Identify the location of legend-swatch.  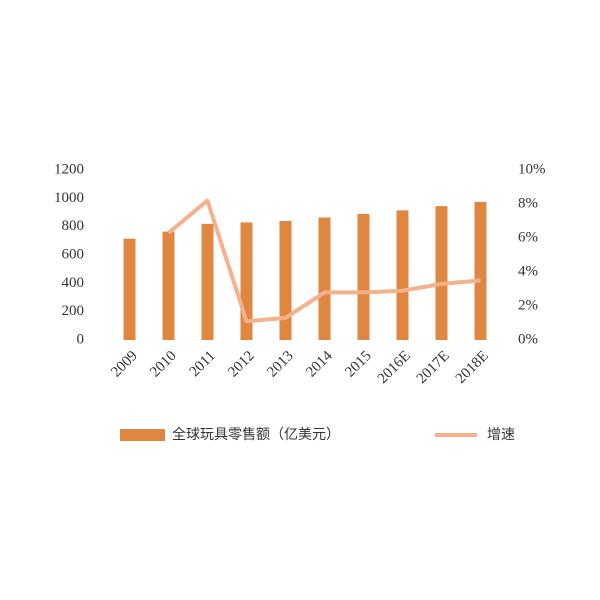
(142, 435).